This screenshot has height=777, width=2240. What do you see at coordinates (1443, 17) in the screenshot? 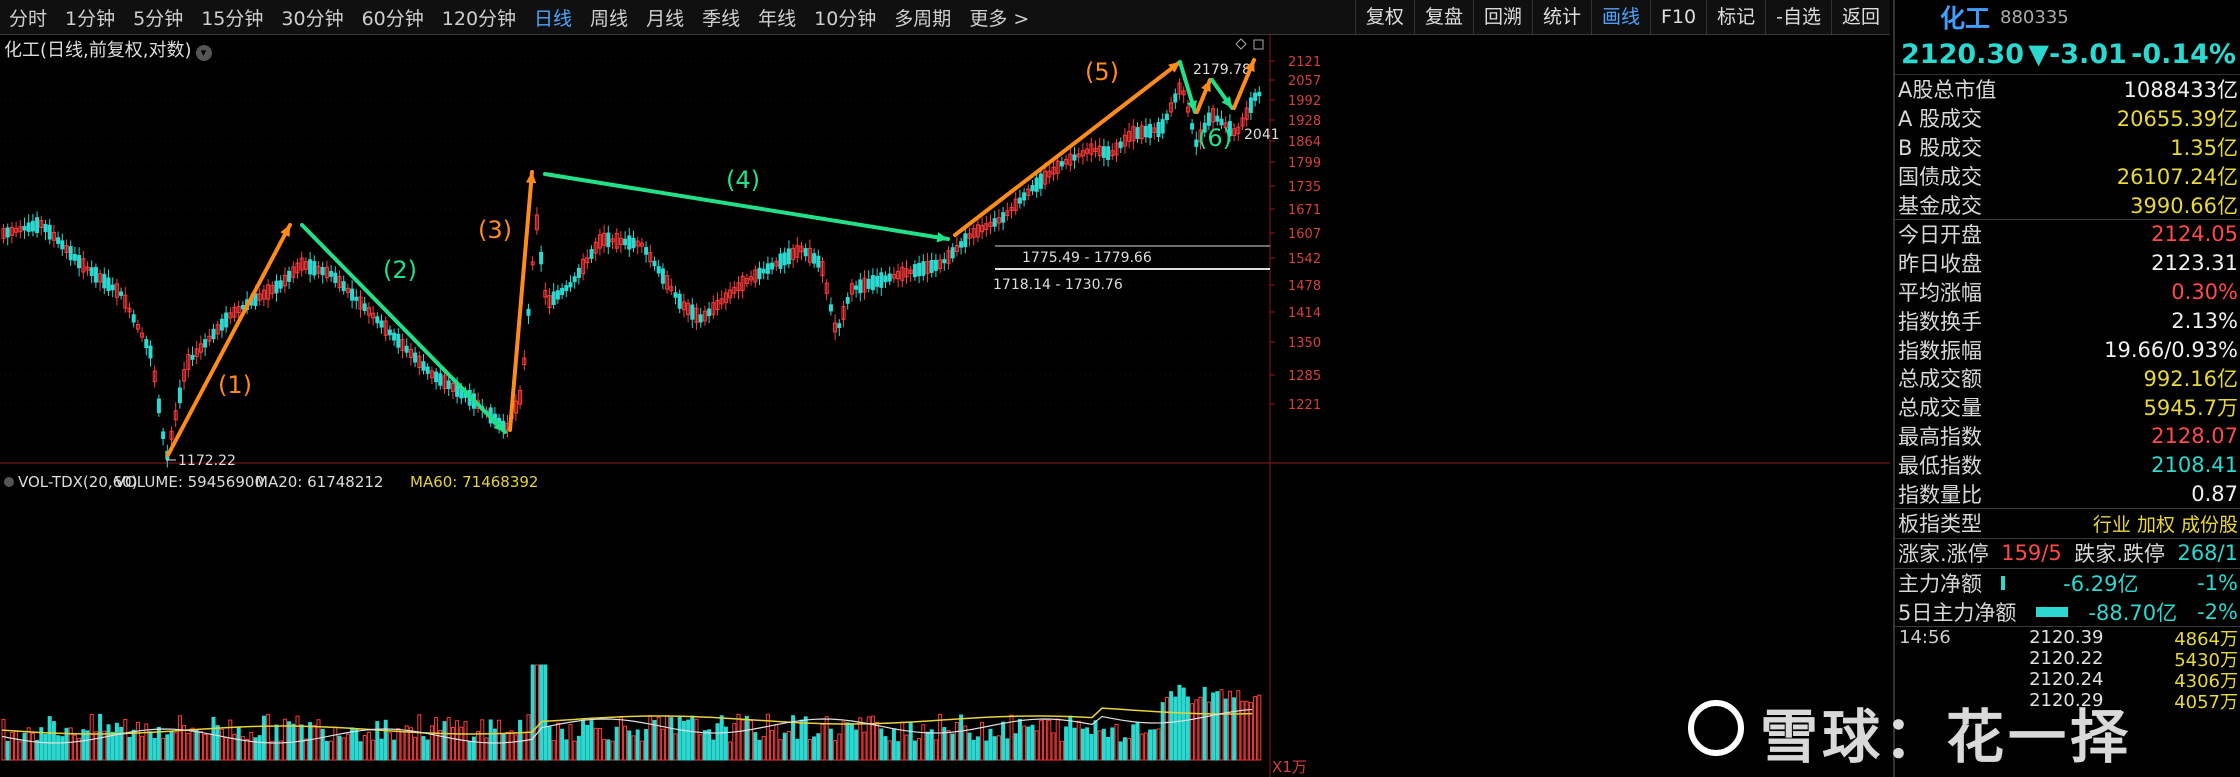
I see `tool-button-1: 复盘` at bounding box center [1443, 17].